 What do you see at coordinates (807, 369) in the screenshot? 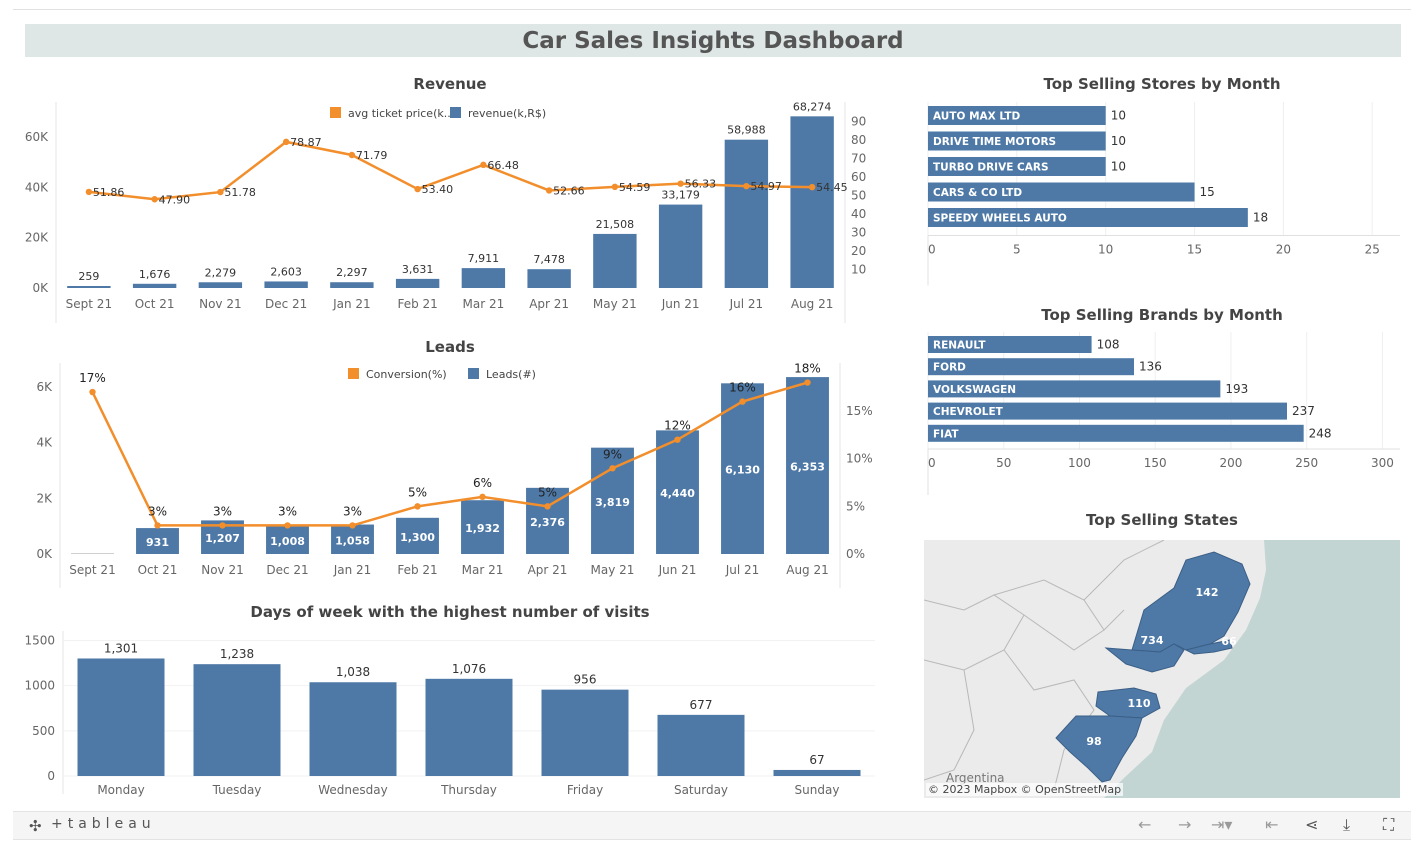
I see `line-label: 18%` at bounding box center [807, 369].